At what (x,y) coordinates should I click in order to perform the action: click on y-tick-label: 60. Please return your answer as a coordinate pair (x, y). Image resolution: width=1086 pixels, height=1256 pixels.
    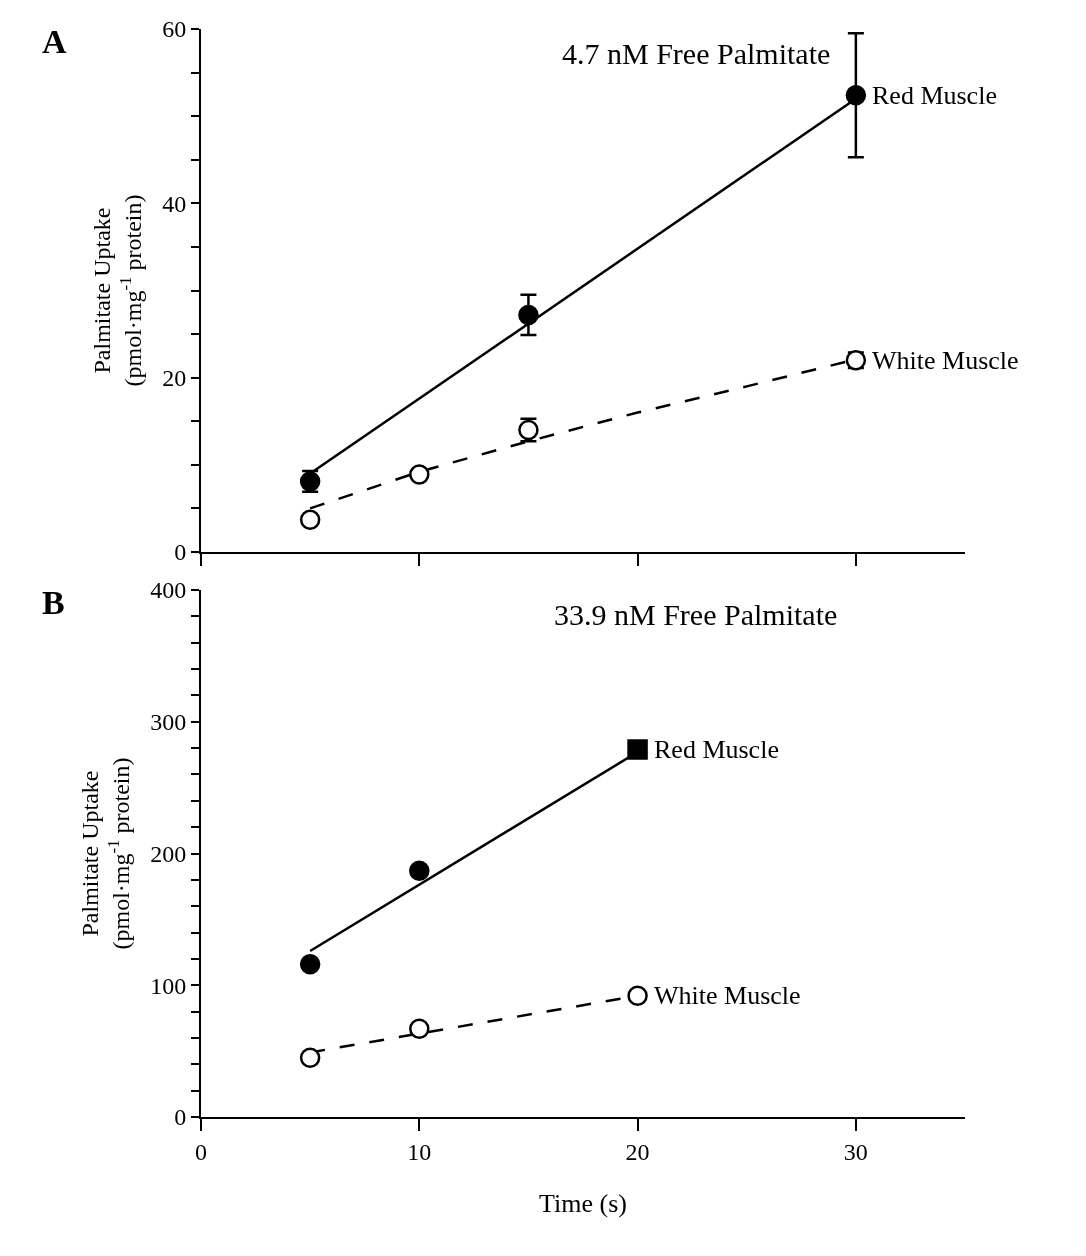
    Looking at the image, I should click on (174, 29).